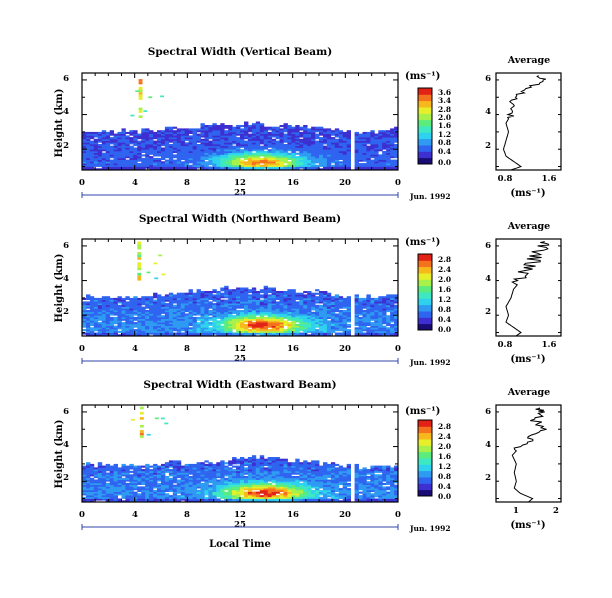  What do you see at coordinates (240, 52) in the screenshot?
I see `panel-title: Spectral Width (Vertical Beam)` at bounding box center [240, 52].